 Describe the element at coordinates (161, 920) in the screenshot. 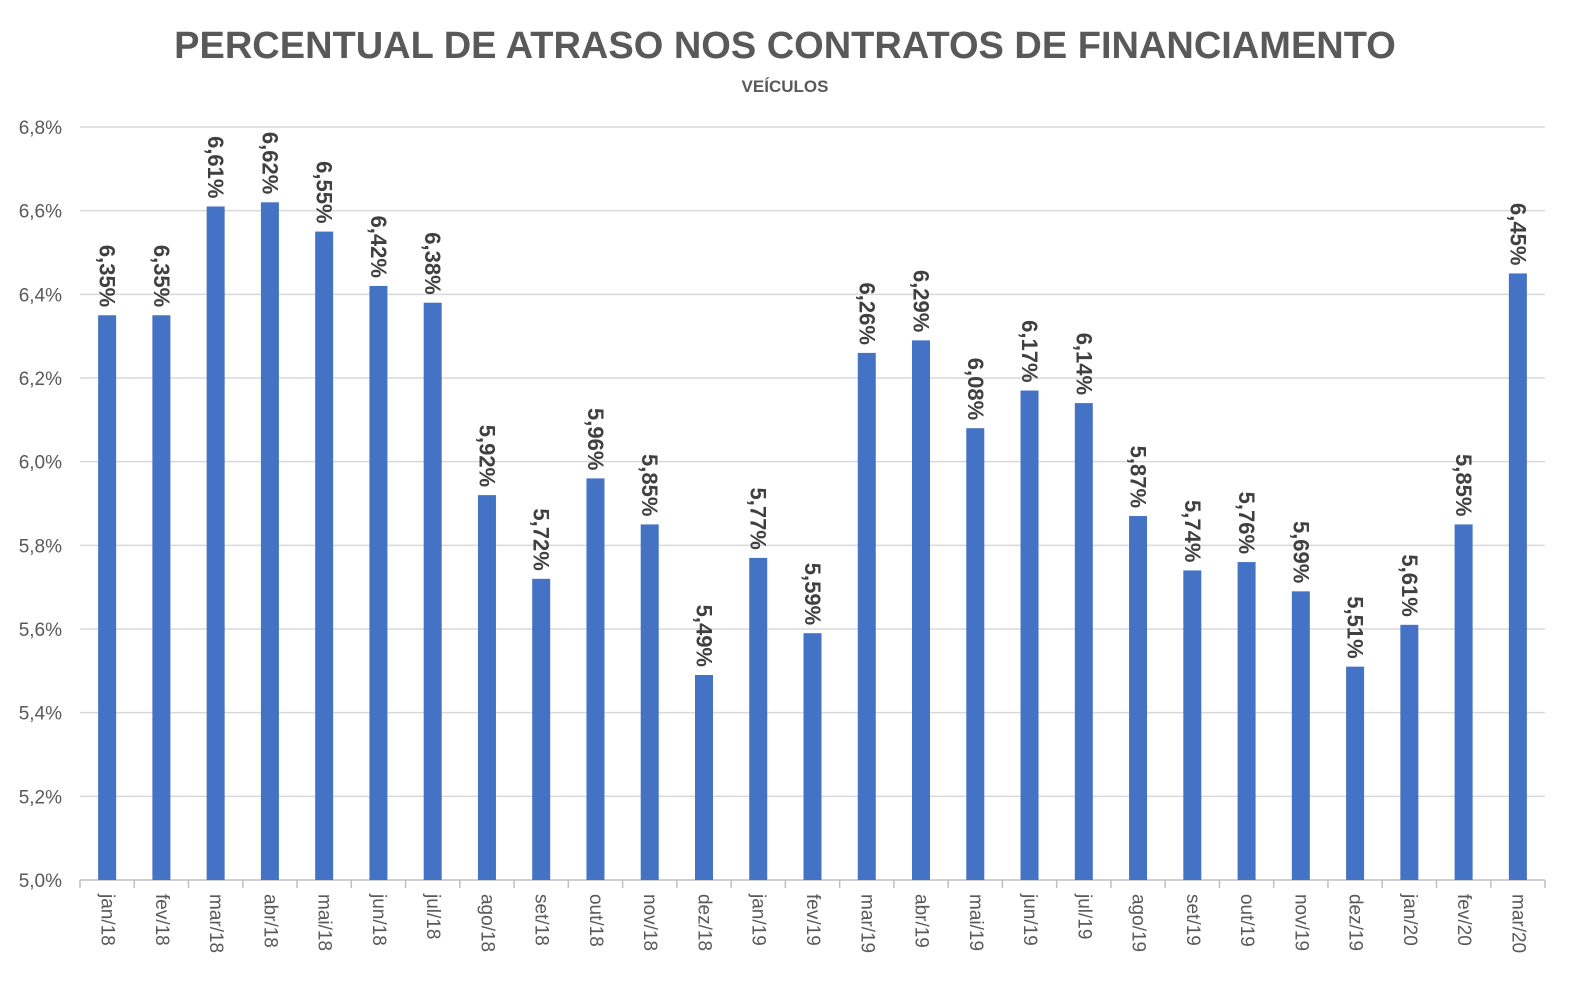

I see `x-tick-label: fev/18` at that location.